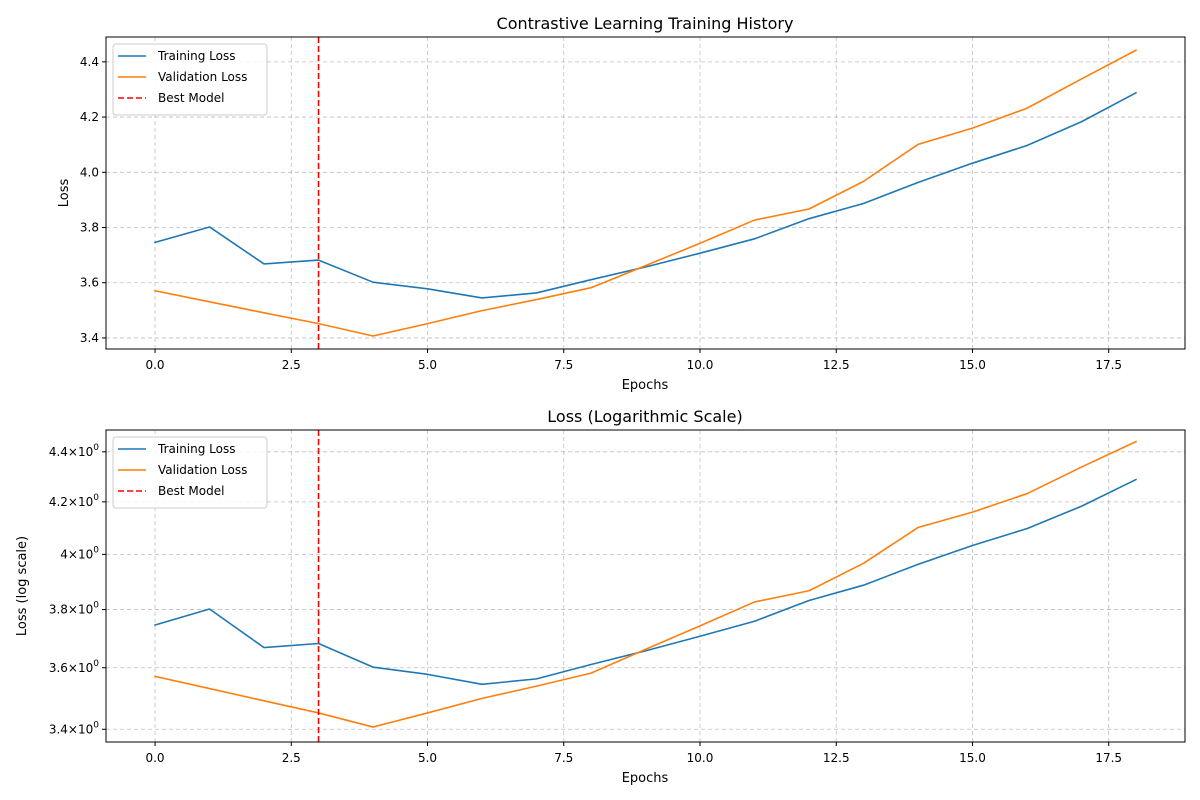 This screenshot has width=1200, height=800. Describe the element at coordinates (644, 416) in the screenshot. I see `chart-title: Loss (Logarithmic Scale)` at that location.